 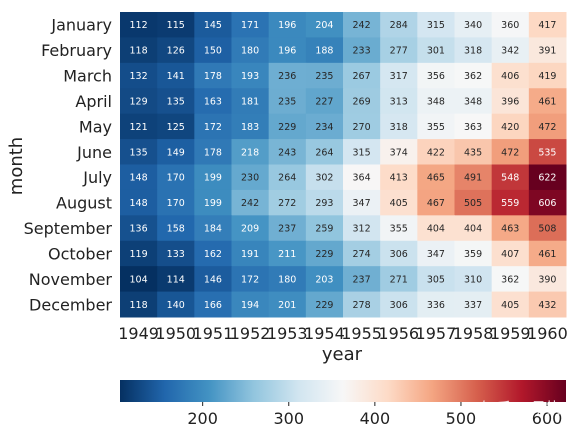 I want to click on cell-value-label: 317, so click(x=399, y=76).